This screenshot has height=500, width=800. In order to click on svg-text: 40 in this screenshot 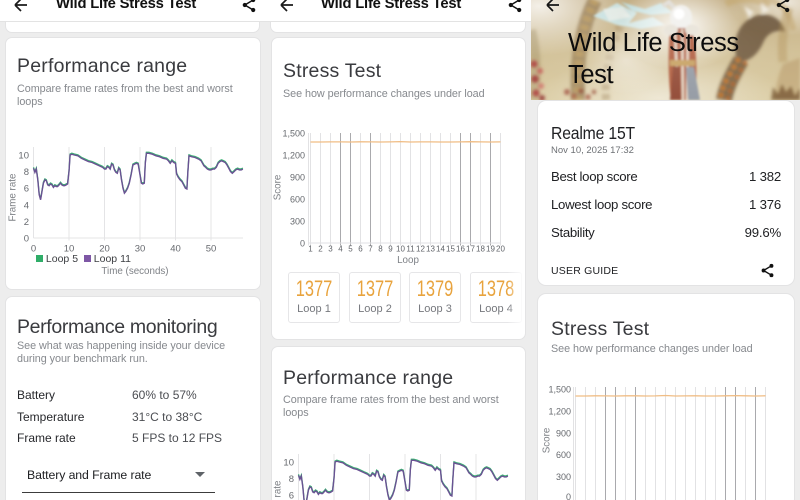, I will do `click(175, 249)`.